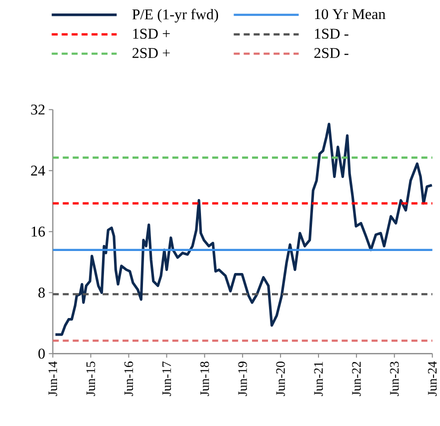  What do you see at coordinates (280, 378) in the screenshot?
I see `x-tick-label: Jun-20` at bounding box center [280, 378].